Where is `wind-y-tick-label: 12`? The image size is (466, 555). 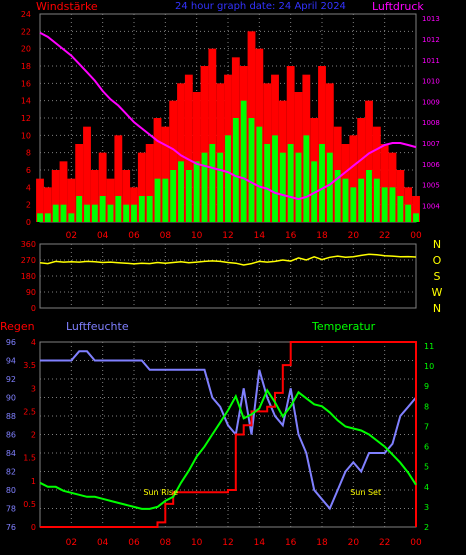 wind-y-tick-label: 12 is located at coordinates (26, 118).